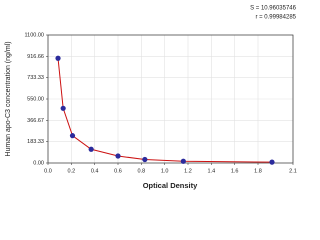  I want to click on y-tick-label: 183.33, so click(35, 142).